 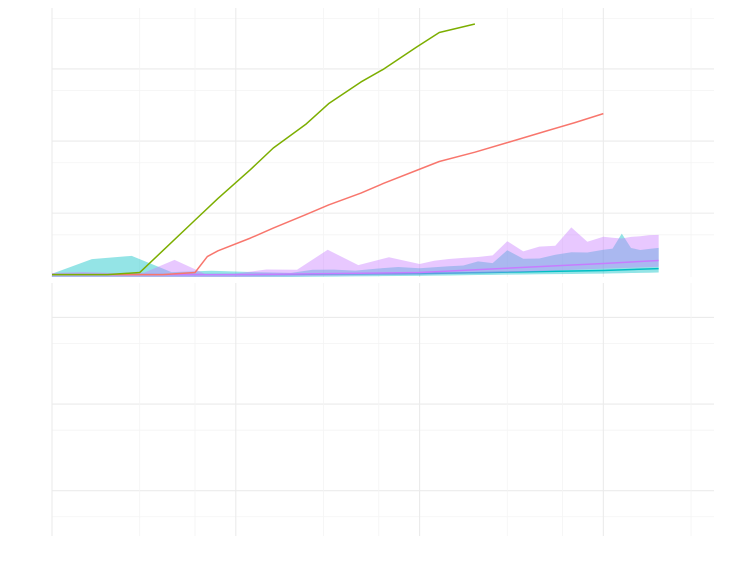 What do you see at coordinates (355, 267) in the screenshot?
I see `median-line-TRE-match` at bounding box center [355, 267].